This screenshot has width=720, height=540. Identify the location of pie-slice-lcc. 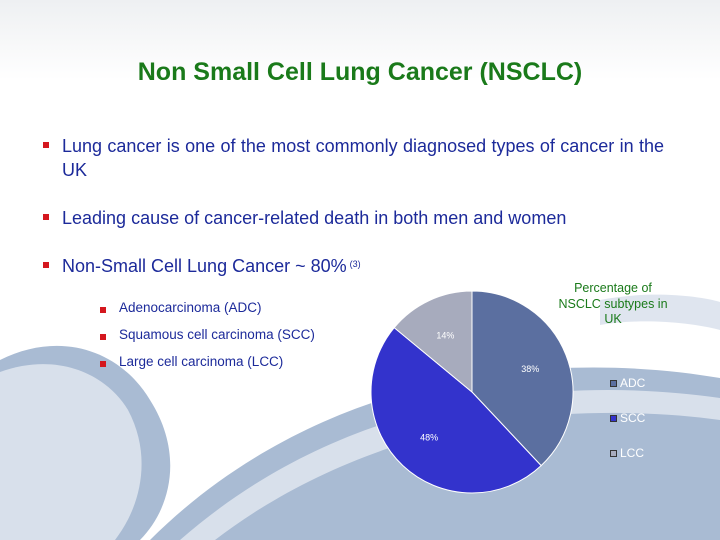
(433, 342).